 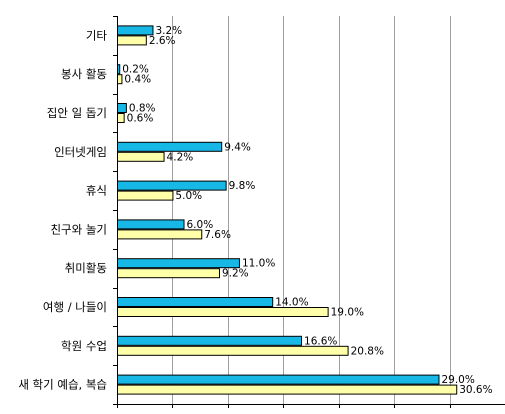 I want to click on data-label: 7.6%, so click(x=217, y=235).